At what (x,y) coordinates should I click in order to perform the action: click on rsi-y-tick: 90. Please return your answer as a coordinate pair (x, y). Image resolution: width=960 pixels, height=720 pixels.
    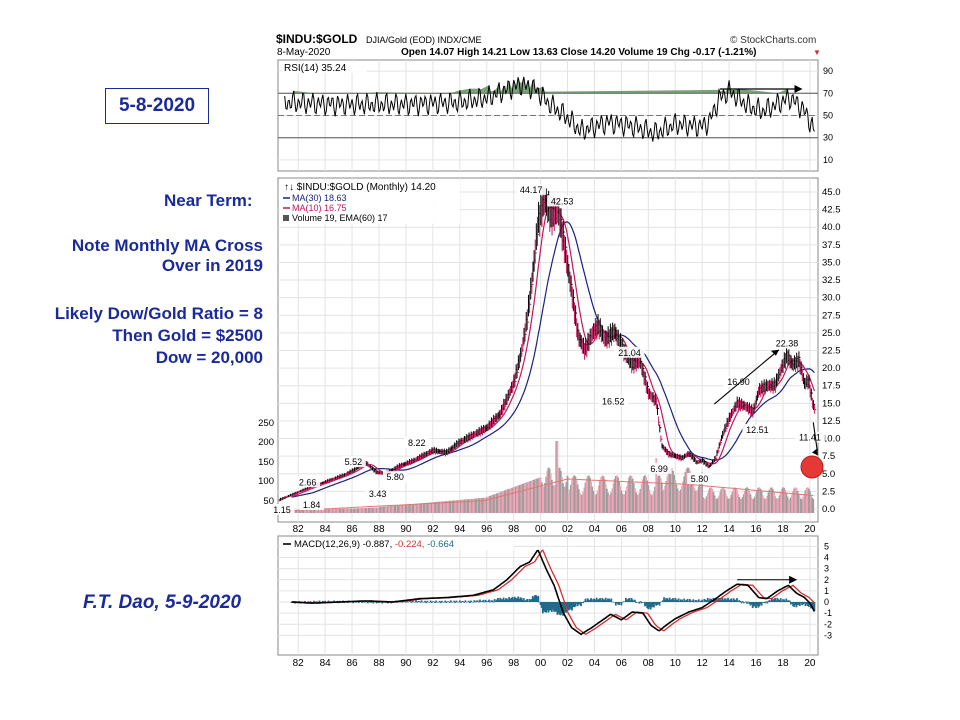
    Looking at the image, I should click on (828, 71).